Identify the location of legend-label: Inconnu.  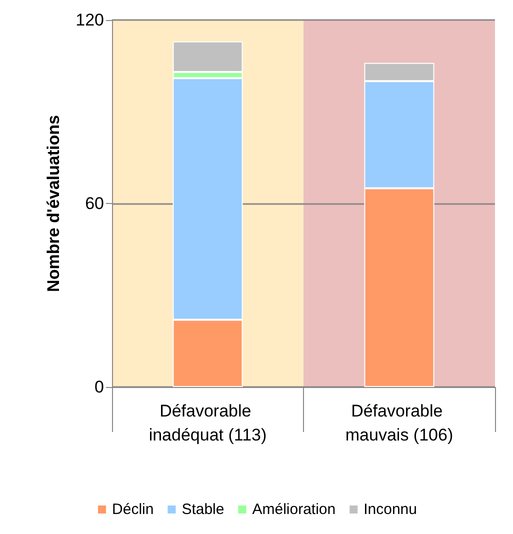
(390, 509).